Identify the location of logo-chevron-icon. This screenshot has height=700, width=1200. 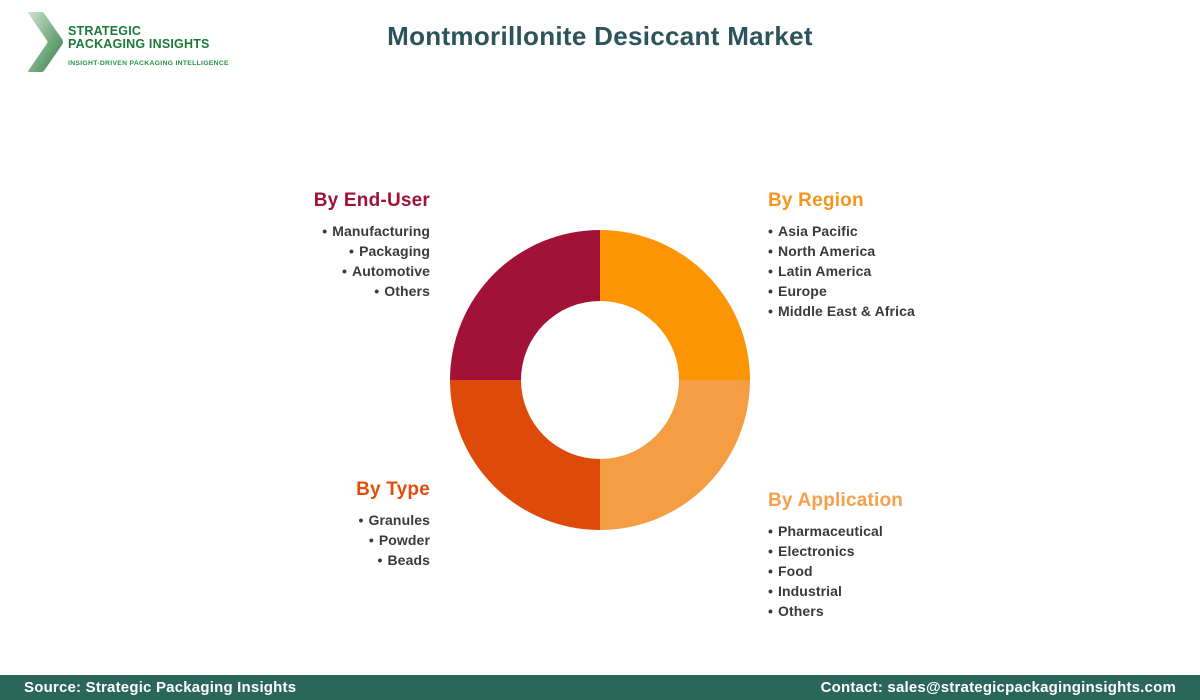
(46, 42).